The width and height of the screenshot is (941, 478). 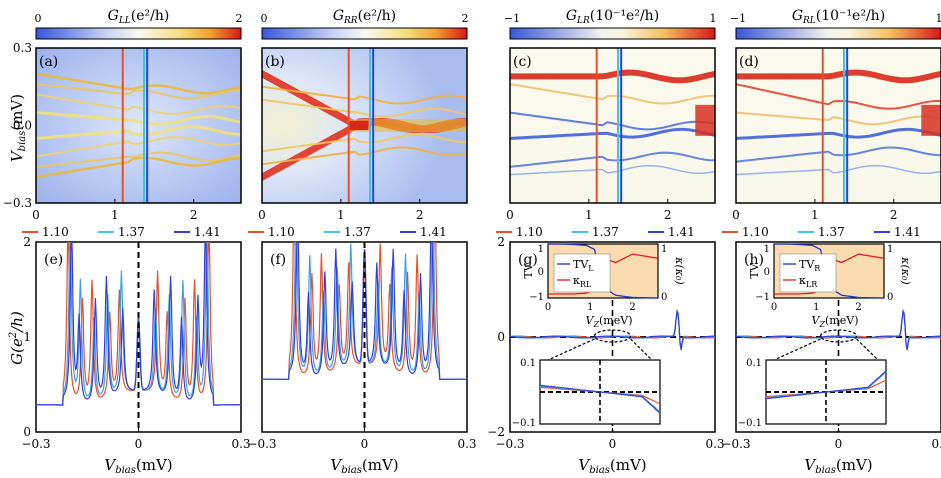 I want to click on y-tick-label: 2, so click(x=27, y=242).